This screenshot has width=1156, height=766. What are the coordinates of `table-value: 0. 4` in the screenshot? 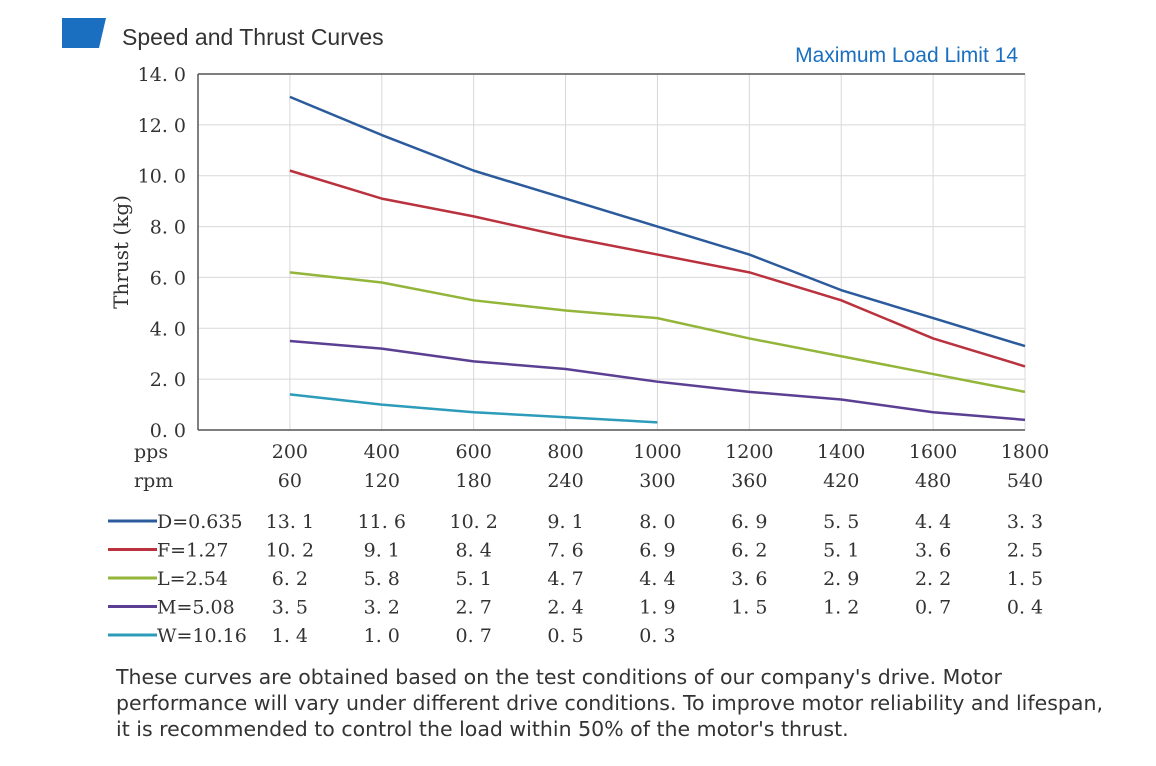 It's located at (1025, 608).